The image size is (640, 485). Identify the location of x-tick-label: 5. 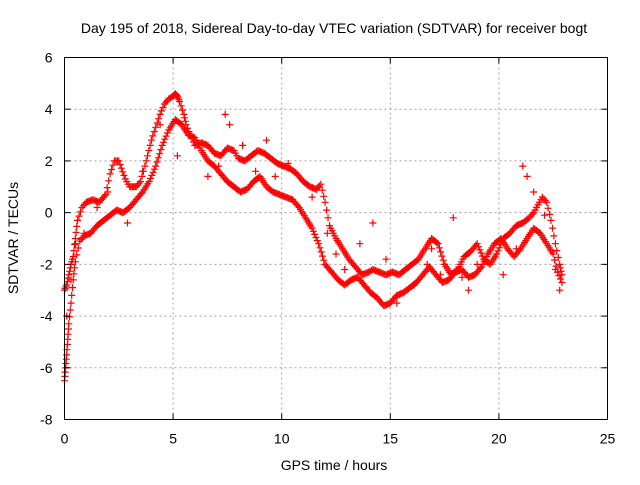
(173, 439).